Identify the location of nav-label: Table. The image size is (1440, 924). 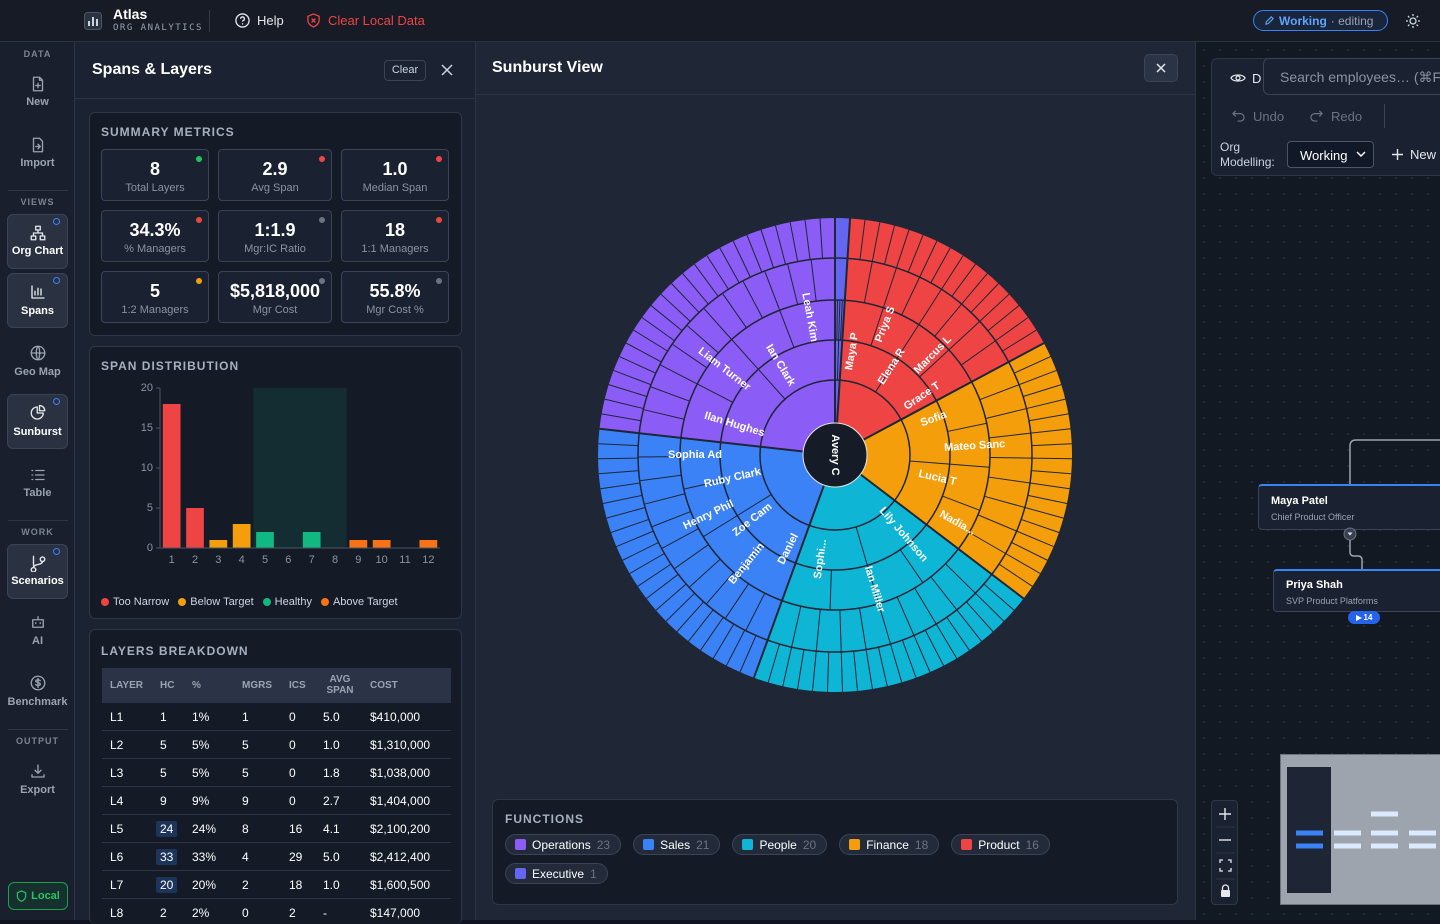
(37, 493).